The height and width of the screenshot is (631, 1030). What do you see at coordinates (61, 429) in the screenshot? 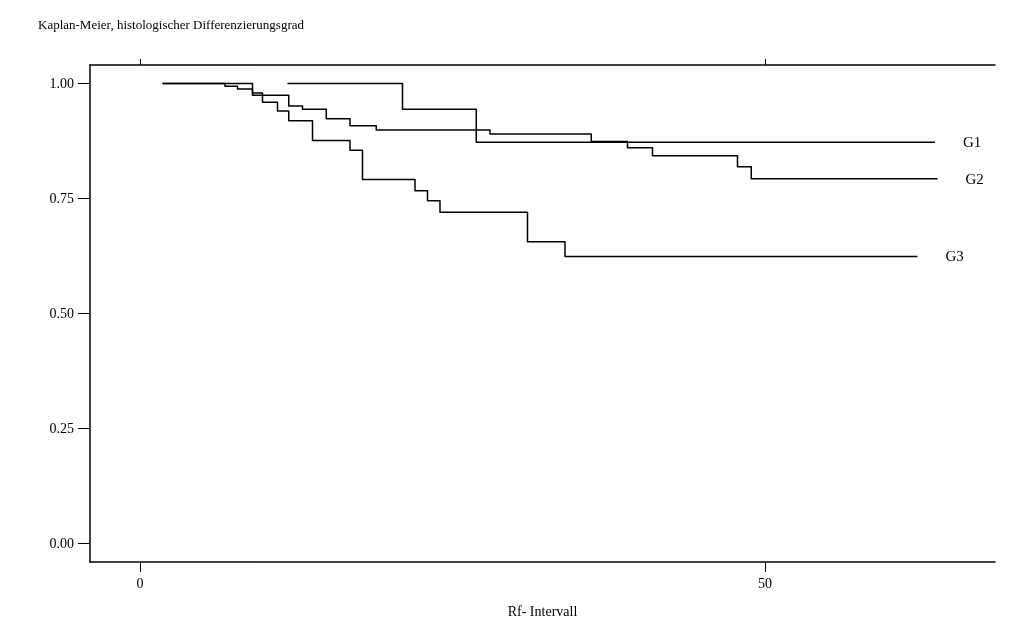
I see `y-tick-label: 0.25` at bounding box center [61, 429].